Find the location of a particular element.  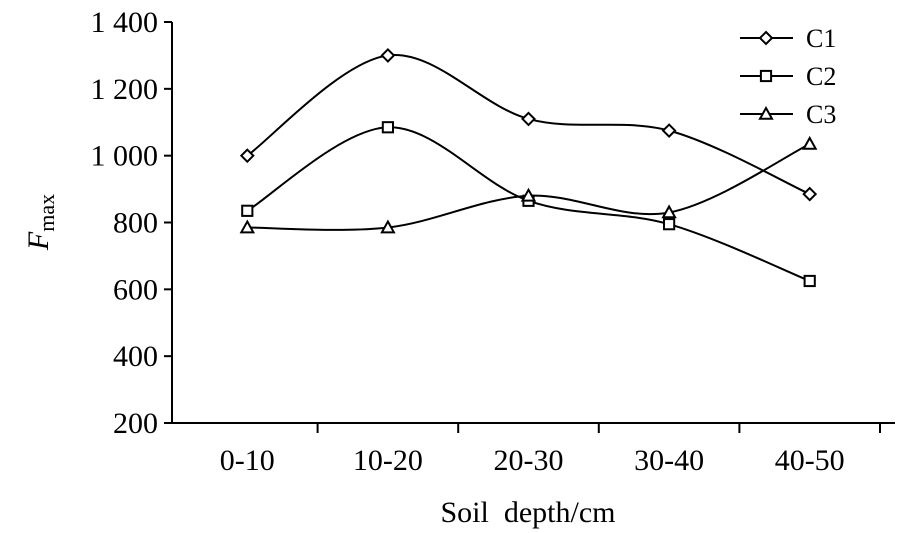

y-ticks: 200 400 600 800 1 000 1 200 1 400 is located at coordinates (131, 223).